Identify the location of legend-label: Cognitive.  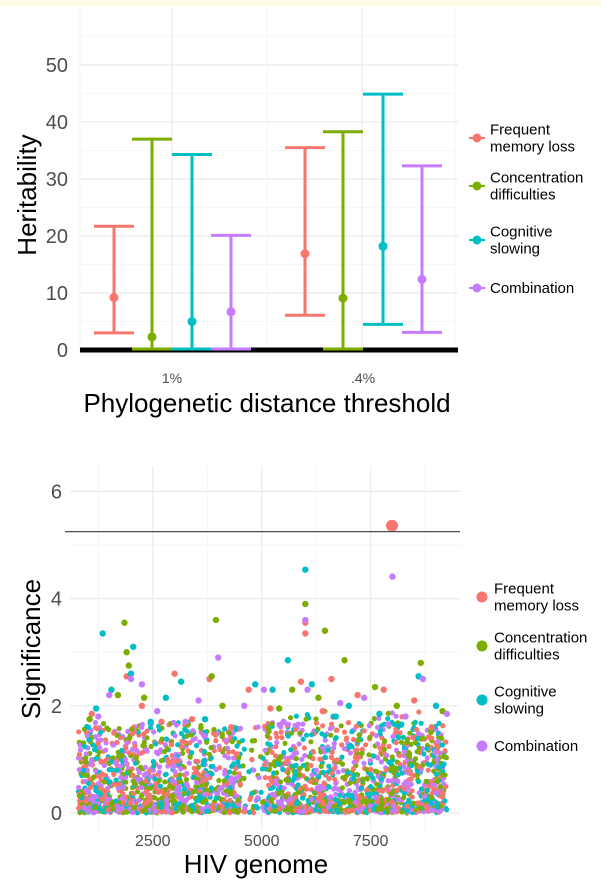
(525, 692).